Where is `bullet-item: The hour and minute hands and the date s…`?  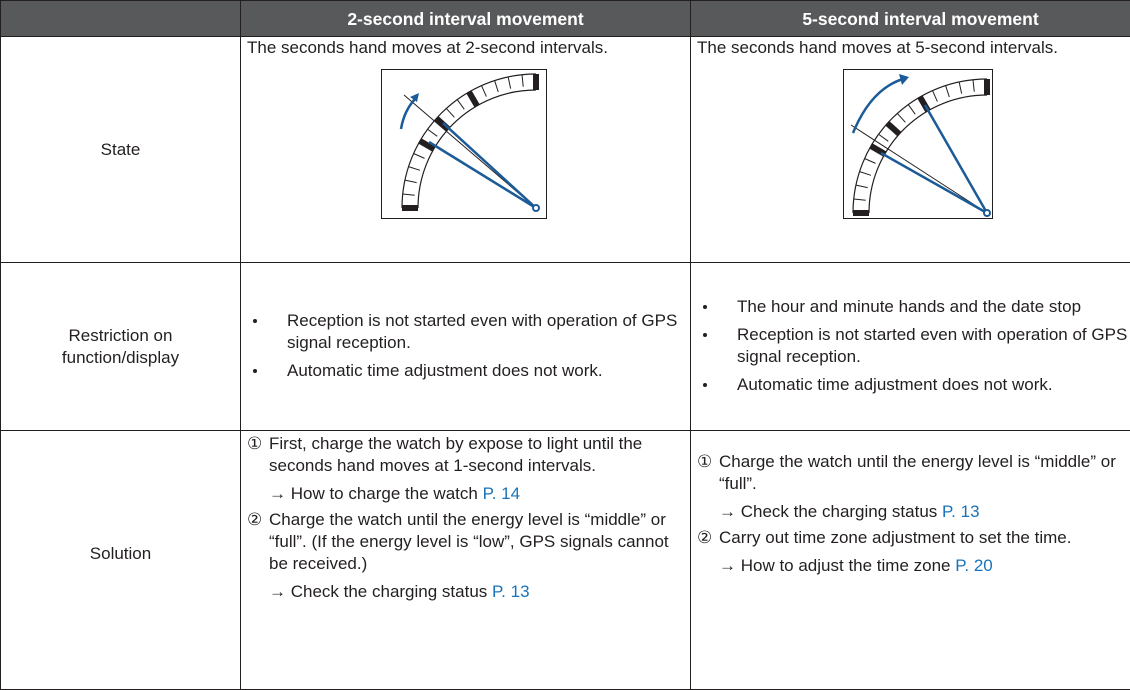 bullet-item: The hour and minute hands and the date s… is located at coordinates (913, 307).